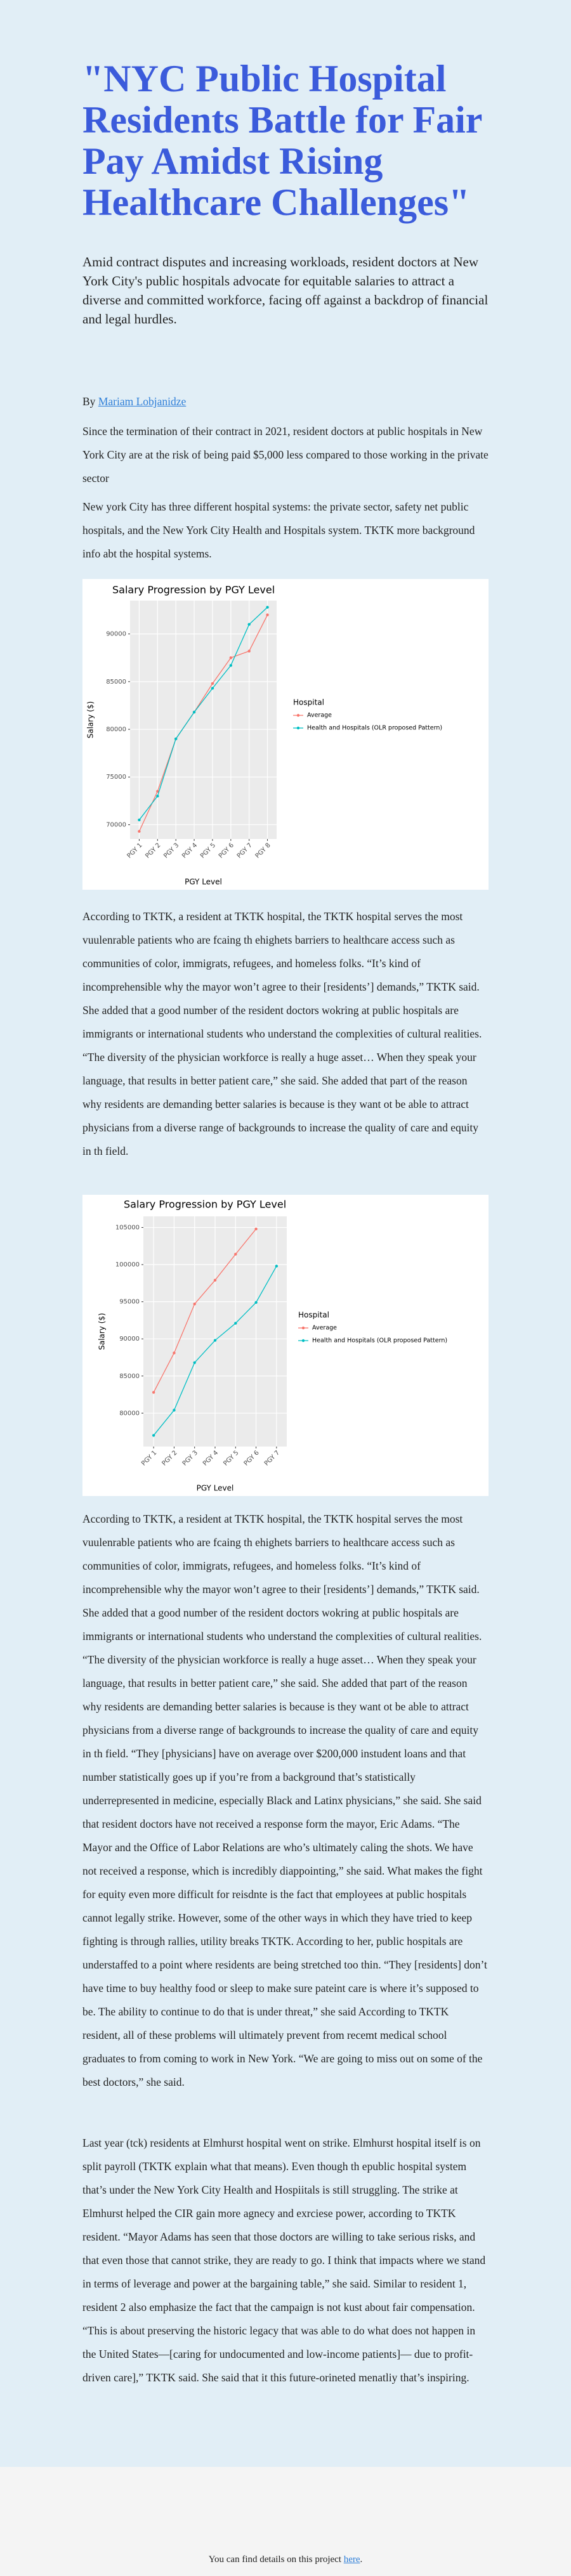  I want to click on footer-end: ., so click(361, 2560).